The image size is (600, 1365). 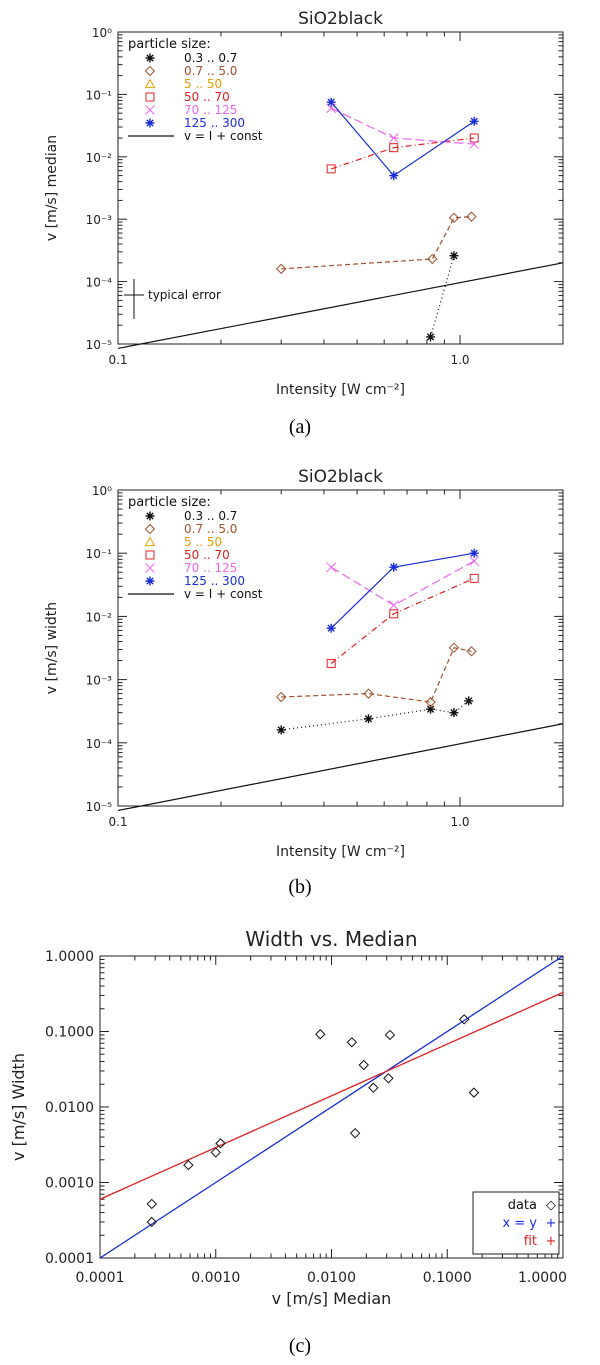 What do you see at coordinates (69, 957) in the screenshot?
I see `y-tick-label: 1.0000` at bounding box center [69, 957].